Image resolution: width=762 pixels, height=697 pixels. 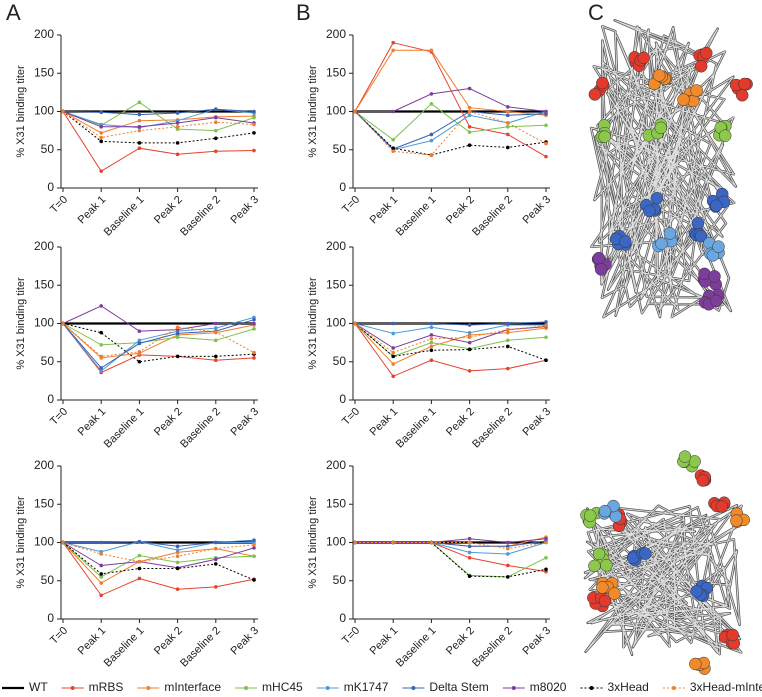 What do you see at coordinates (106, 687) in the screenshot?
I see `legend-label: mRBS` at bounding box center [106, 687].